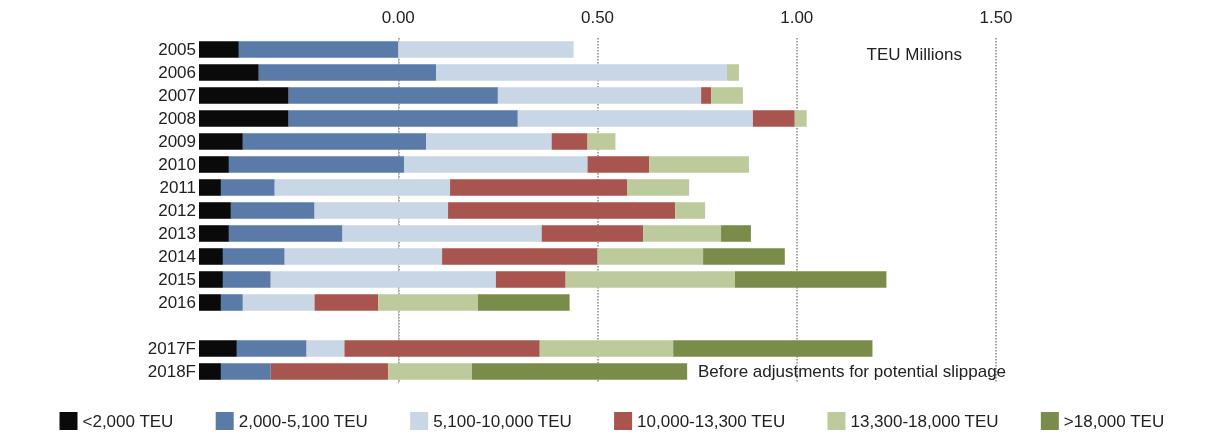  What do you see at coordinates (852, 371) in the screenshot?
I see `annotation: Before adjustments for potential slippage` at bounding box center [852, 371].